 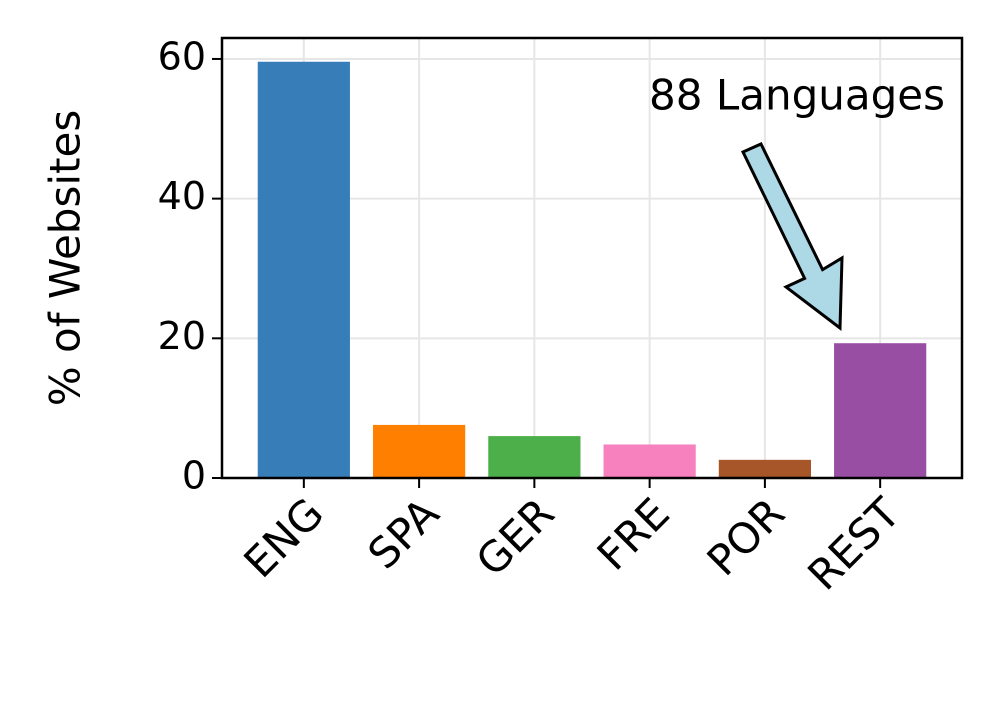 I want to click on y-tick-label: 40, so click(x=182, y=196).